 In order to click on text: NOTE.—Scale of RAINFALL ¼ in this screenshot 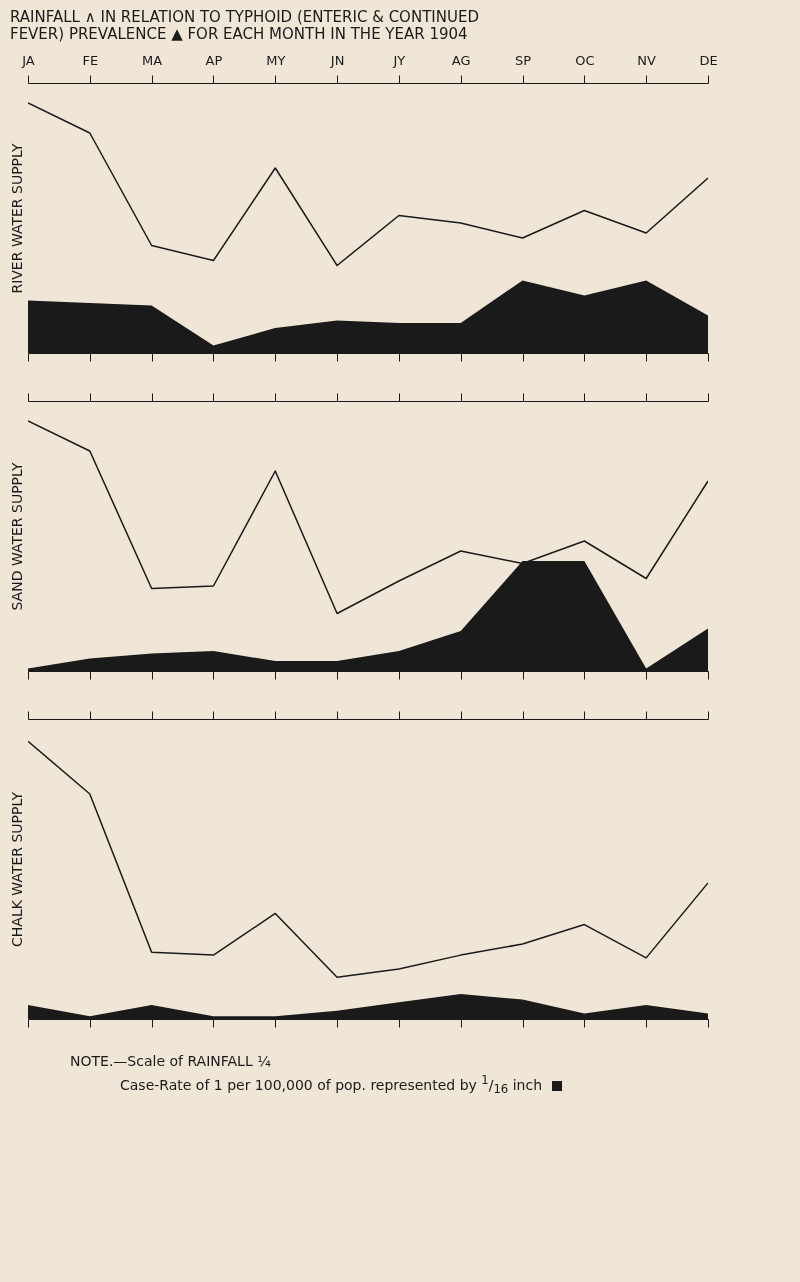, I will do `click(171, 1061)`.